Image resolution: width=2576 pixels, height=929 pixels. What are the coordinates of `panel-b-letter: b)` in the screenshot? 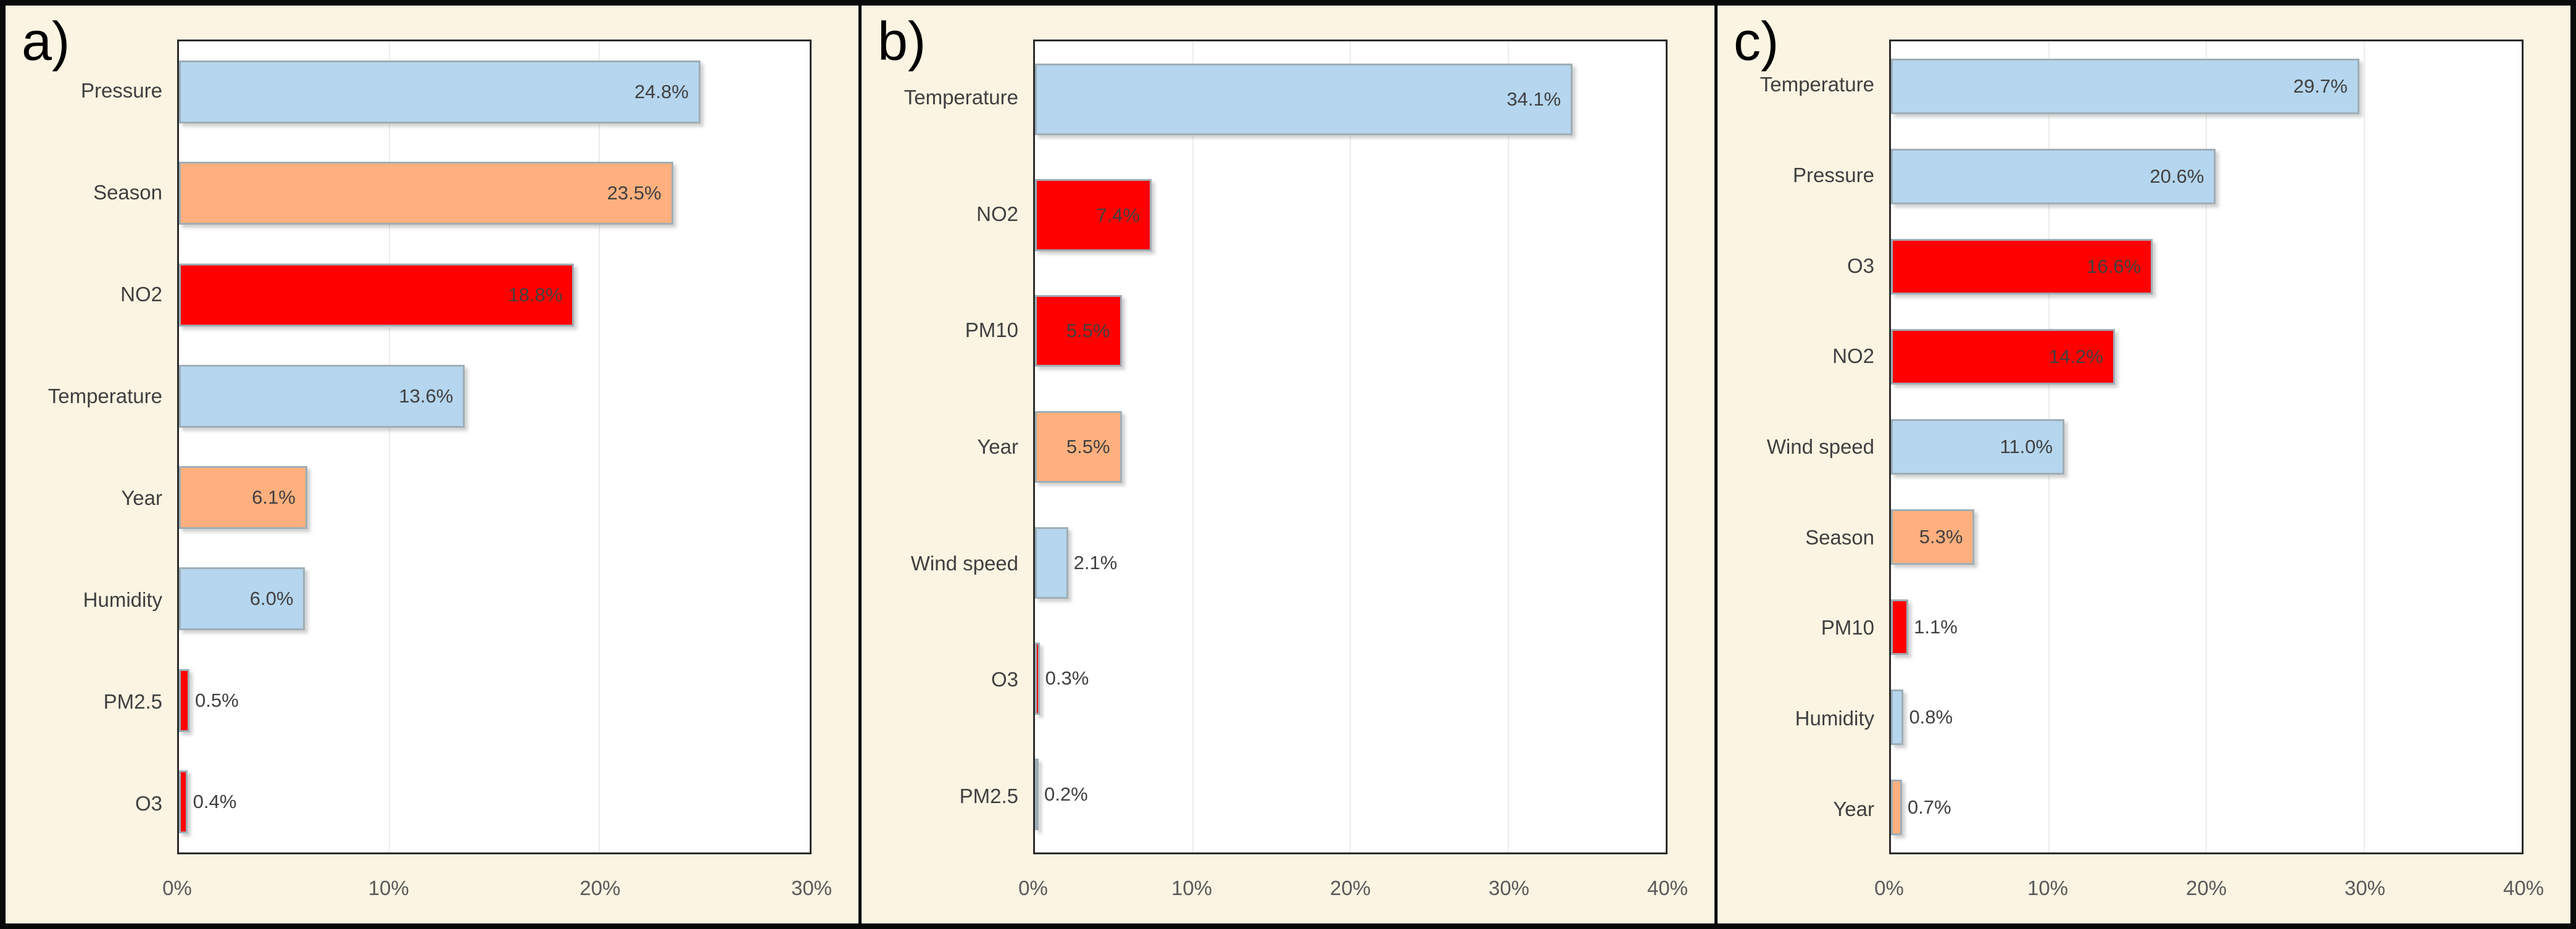 It's located at (902, 41).